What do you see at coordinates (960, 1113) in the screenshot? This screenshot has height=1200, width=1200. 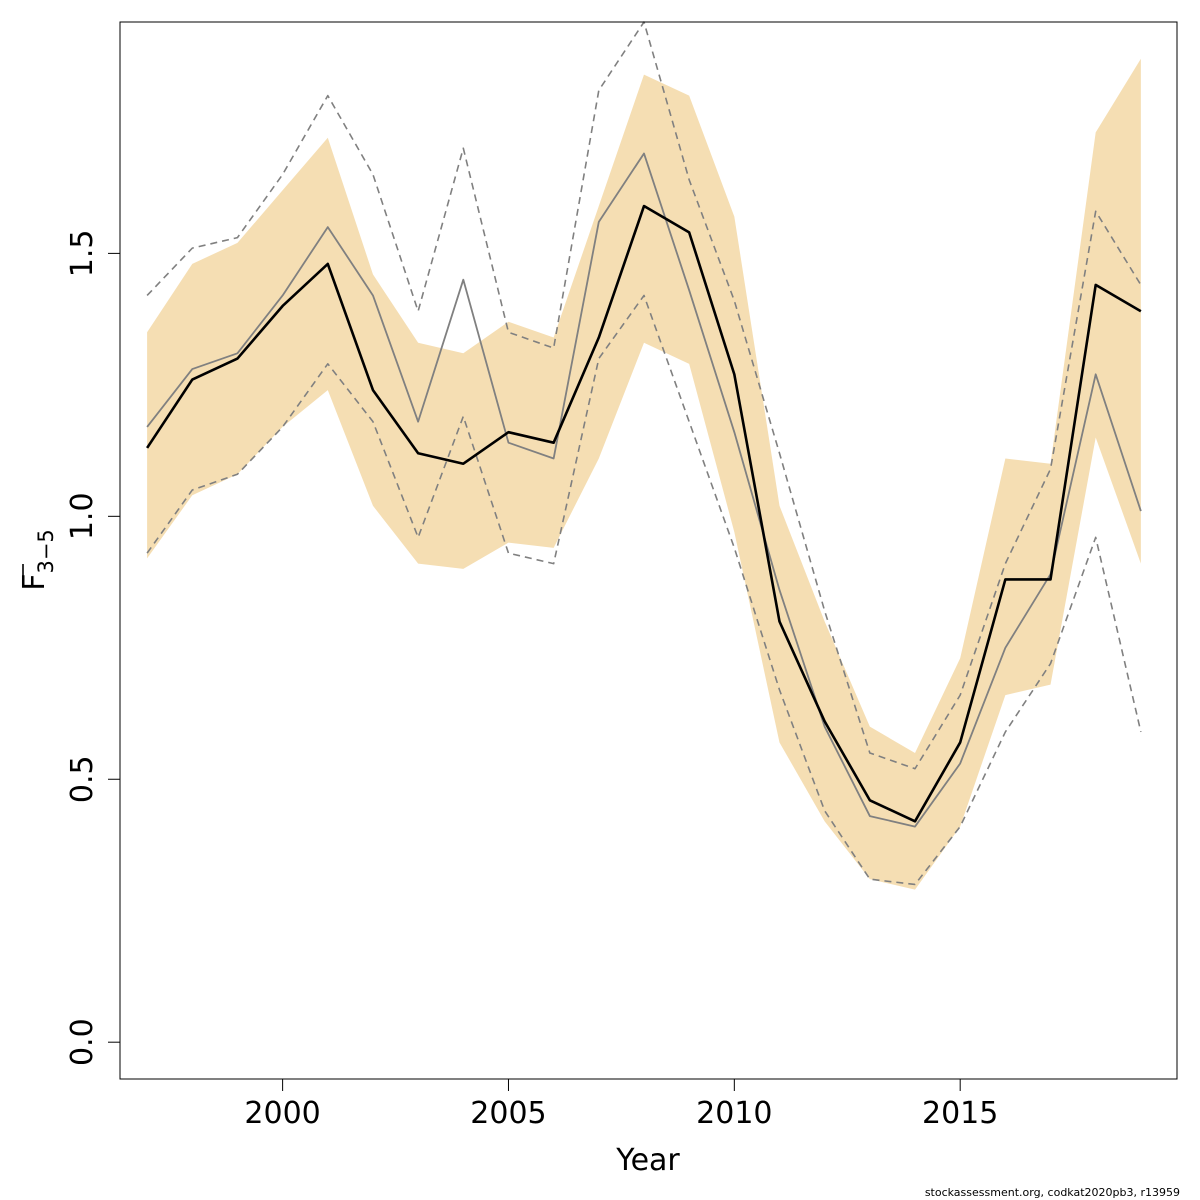 I see `x-tick-label: 2015` at bounding box center [960, 1113].